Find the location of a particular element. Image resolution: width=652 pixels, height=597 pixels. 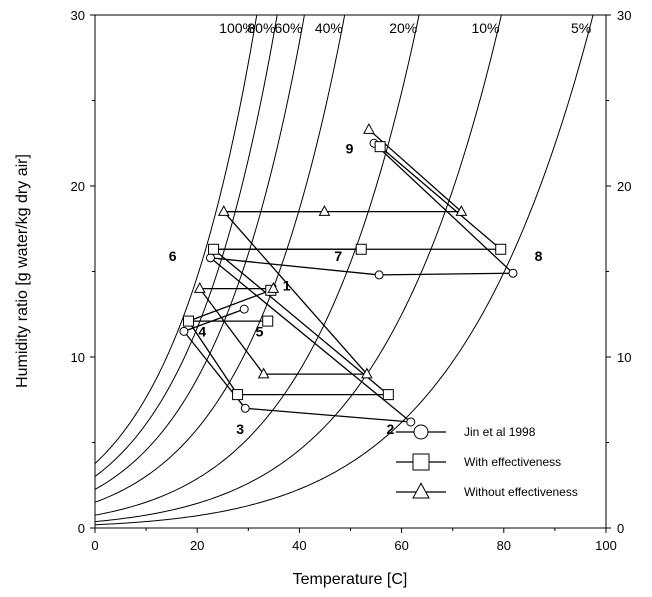

legend-label: Jin et al 1998 is located at coordinates (500, 432).